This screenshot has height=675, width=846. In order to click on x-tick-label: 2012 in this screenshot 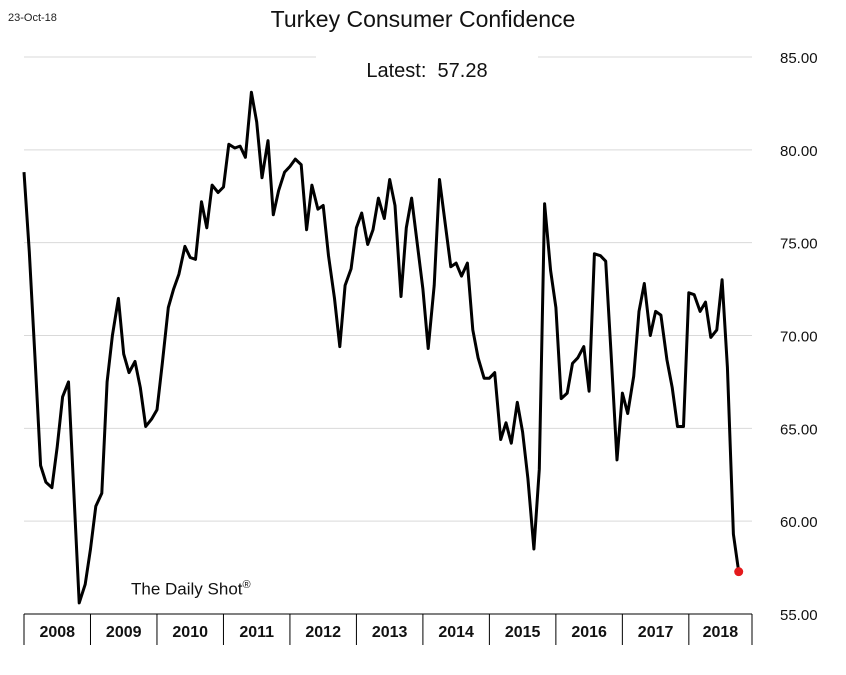, I will do `click(323, 632)`.